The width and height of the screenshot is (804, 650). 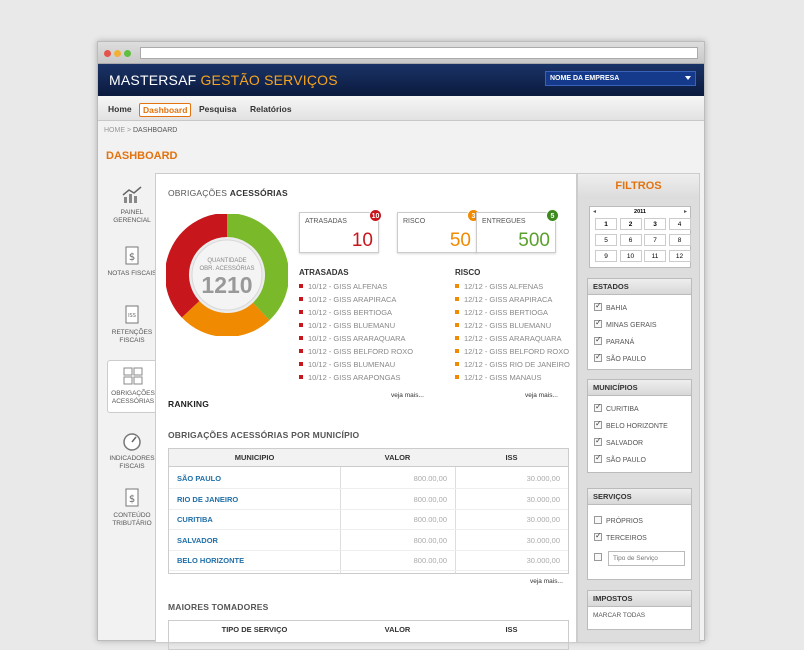 What do you see at coordinates (655, 224) in the screenshot?
I see `calendar-month: 3` at bounding box center [655, 224].